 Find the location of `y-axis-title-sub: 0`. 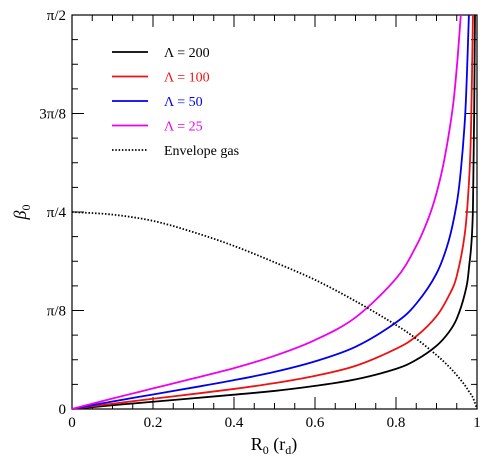

y-axis-title-sub: 0 is located at coordinates (26, 208).